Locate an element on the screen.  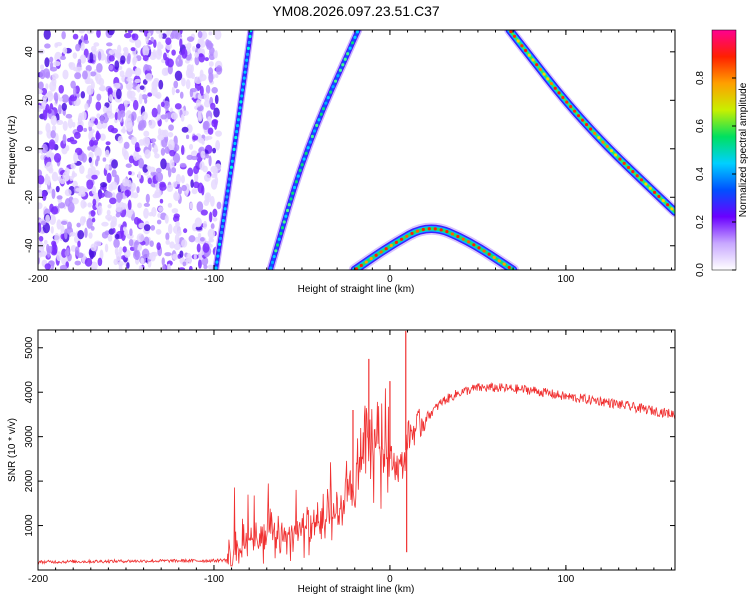
snr-ylabel: SNR (10 * v/v) is located at coordinates (12, 450).